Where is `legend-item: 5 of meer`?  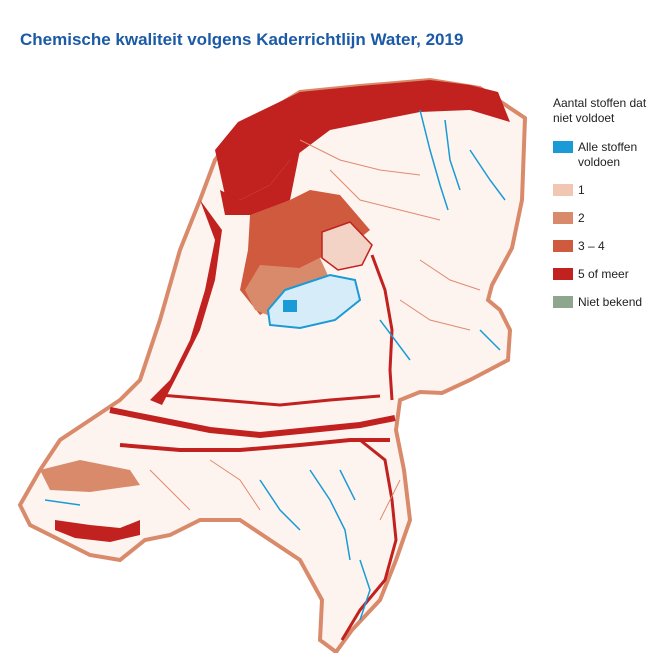
legend-item: 5 of meer is located at coordinates (605, 274).